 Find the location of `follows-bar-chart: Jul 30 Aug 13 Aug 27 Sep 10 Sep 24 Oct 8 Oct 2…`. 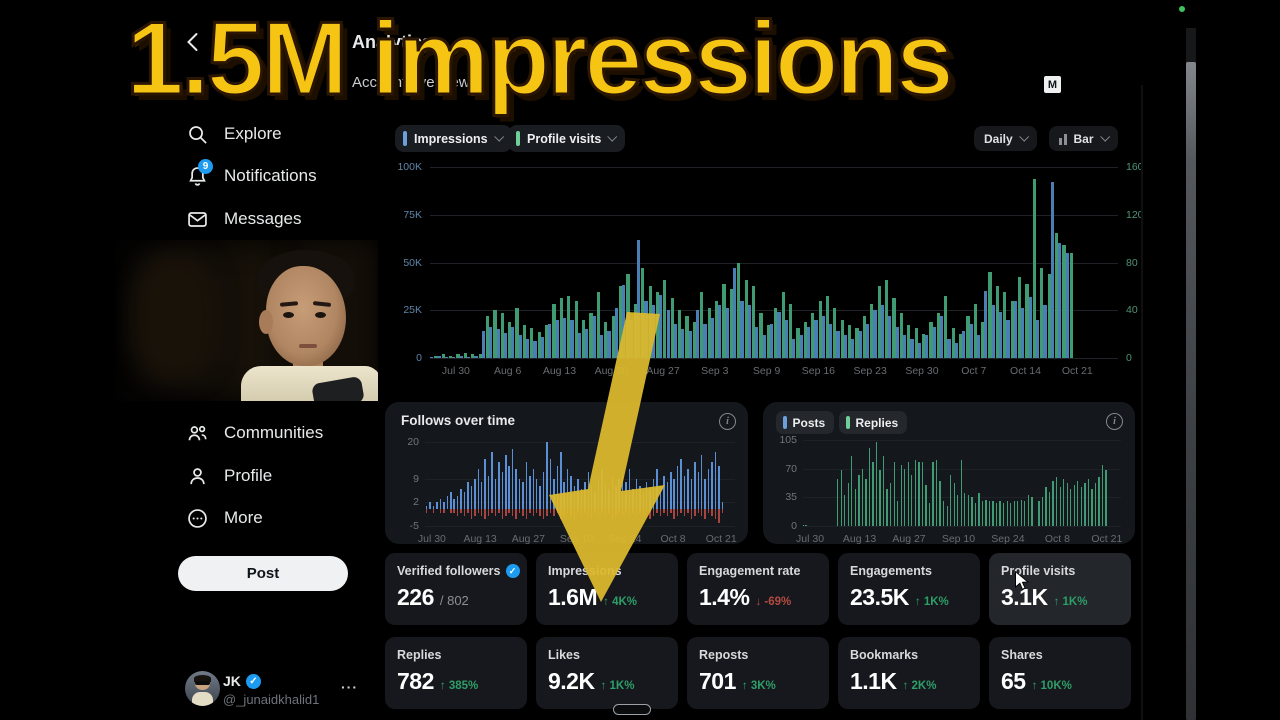

follows-bar-chart: Jul 30 Aug 13 Aug 27 Sep 10 Sep 24 Oct 8 Oct 2… is located at coordinates (577, 493).